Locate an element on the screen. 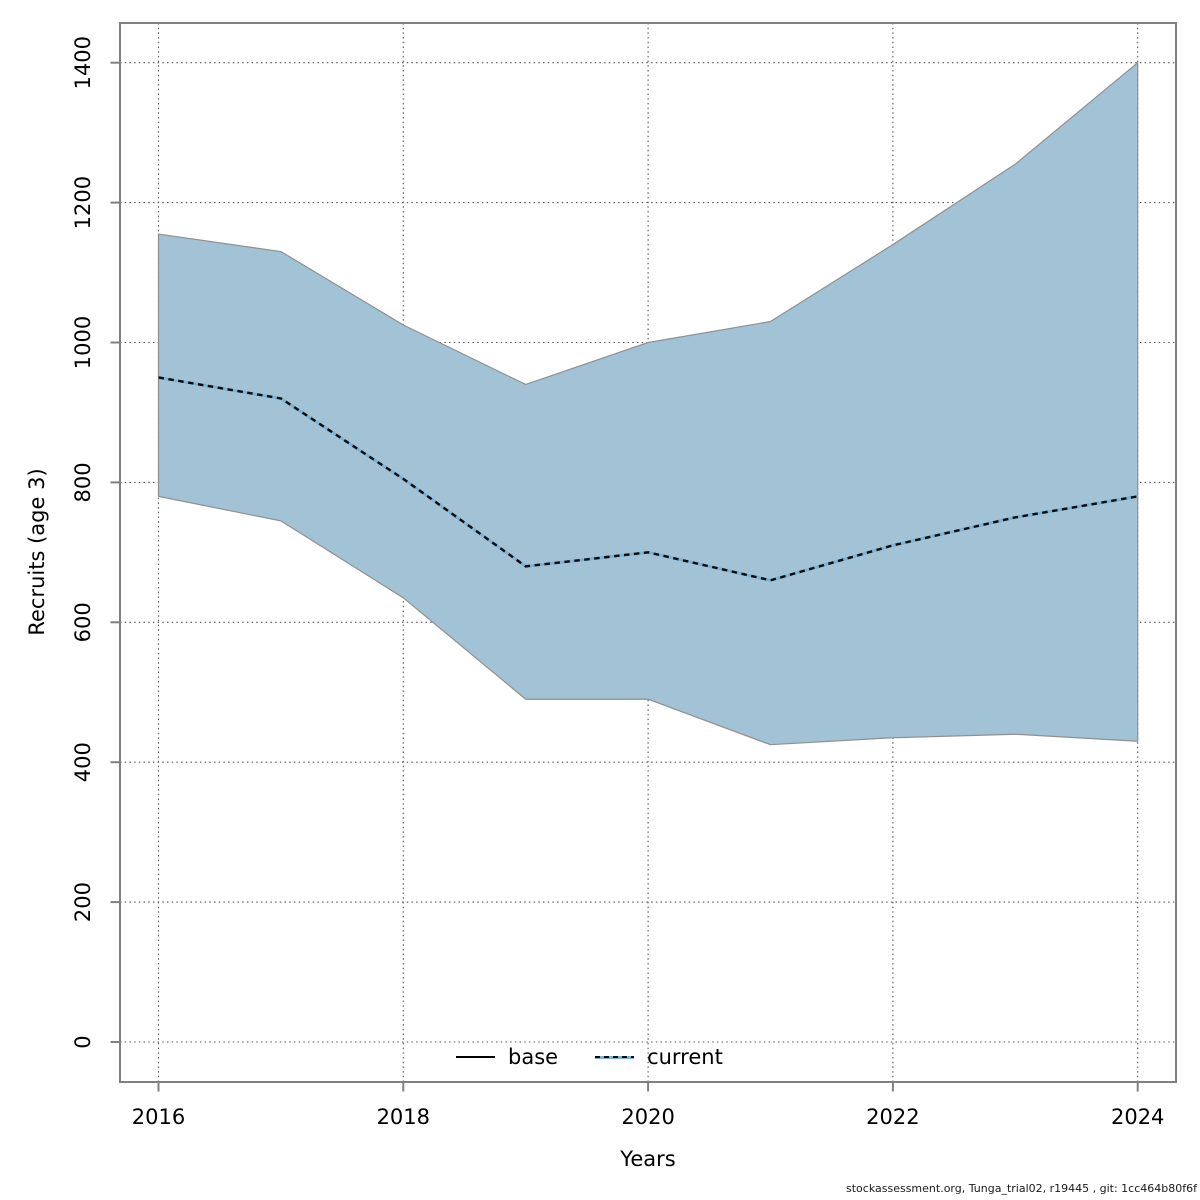  chart-legend: base current is located at coordinates (589, 1057).